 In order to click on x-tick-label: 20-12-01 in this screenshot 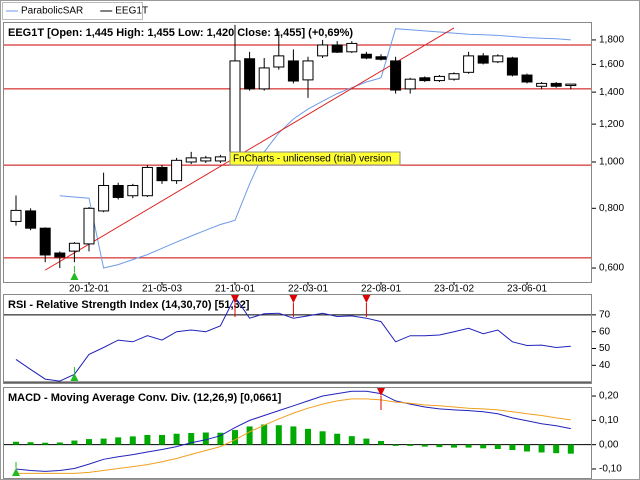, I will do `click(89, 289)`.